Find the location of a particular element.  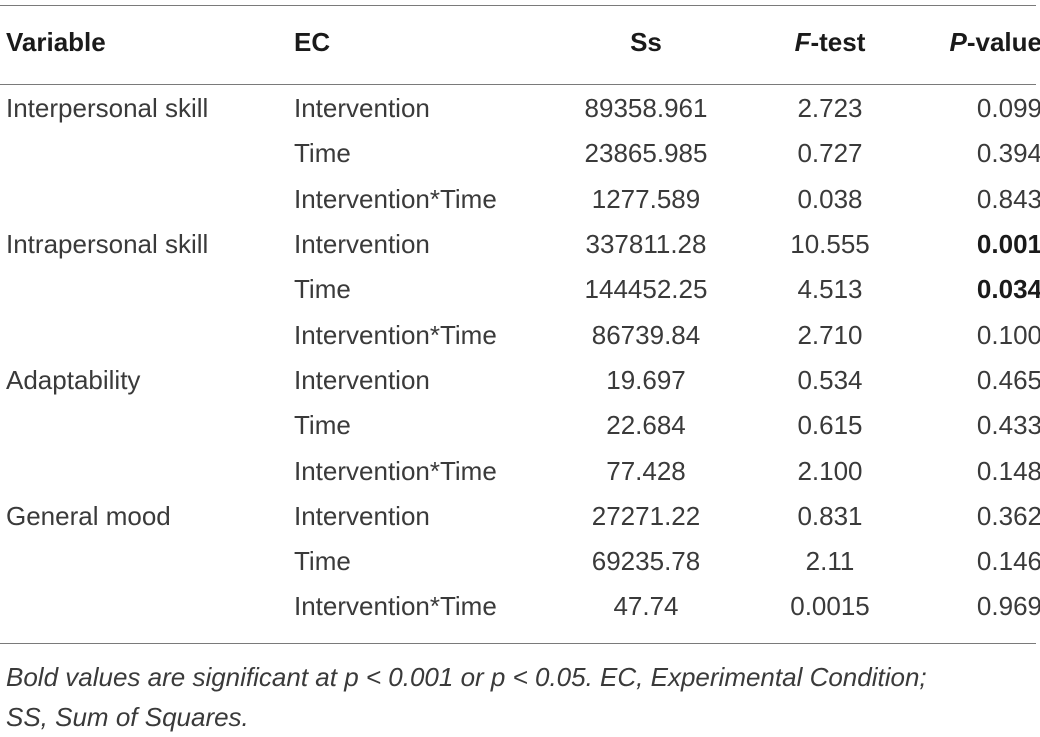

table-row: Intervention*Time 77.428 2.100 0.148 is located at coordinates (520, 470).